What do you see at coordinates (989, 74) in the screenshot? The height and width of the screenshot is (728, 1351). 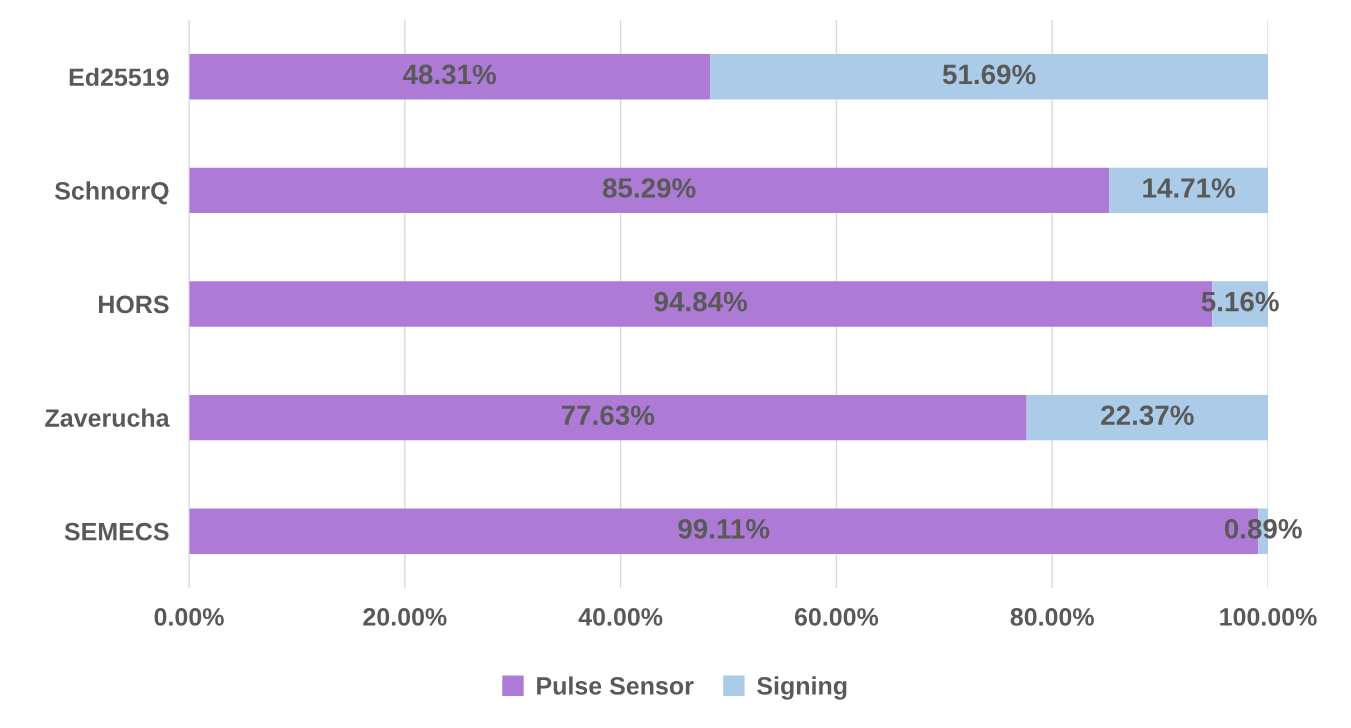 I see `data-label: 51.69%` at bounding box center [989, 74].